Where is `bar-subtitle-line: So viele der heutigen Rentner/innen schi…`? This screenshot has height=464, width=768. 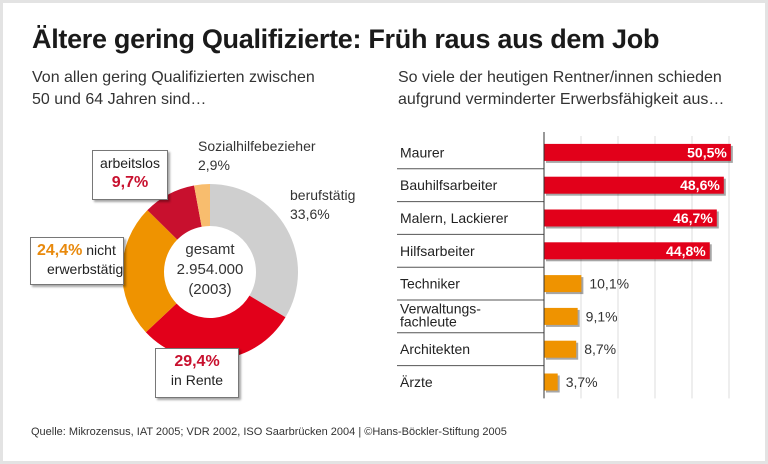
bar-subtitle-line: So viele der heutigen Rentner/innen schi… is located at coordinates (560, 77).